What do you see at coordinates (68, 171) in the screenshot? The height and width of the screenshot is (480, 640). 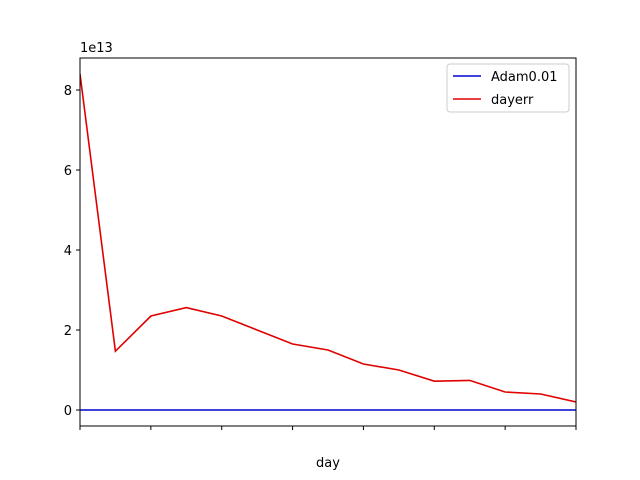 I see `y-tick-label: 6` at bounding box center [68, 171].